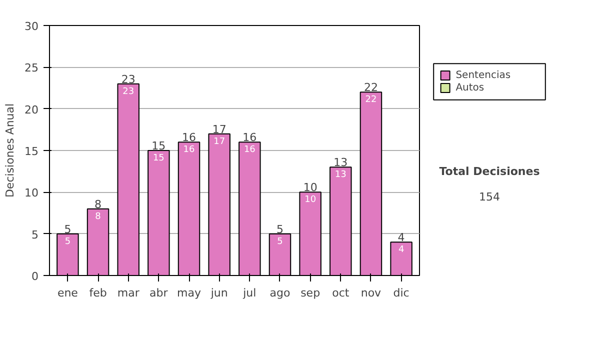 Image resolution: width=600 pixels, height=340 pixels. I want to click on x-tick-label: feb, so click(98, 293).